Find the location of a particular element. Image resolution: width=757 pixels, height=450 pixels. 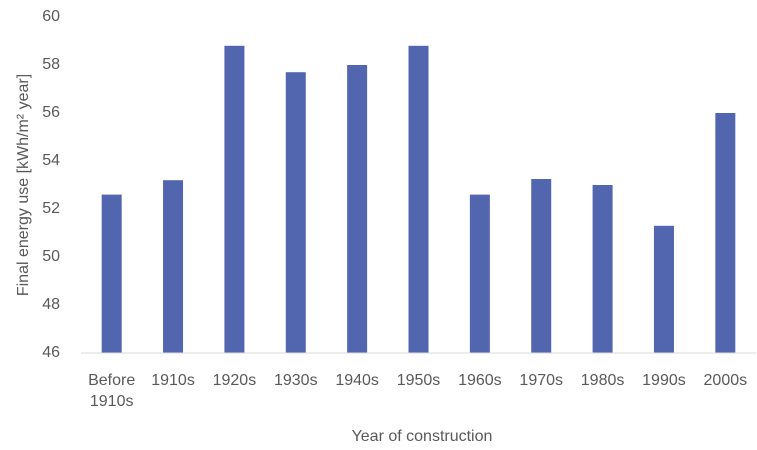

x-tick-label: 1930s is located at coordinates (295, 380).